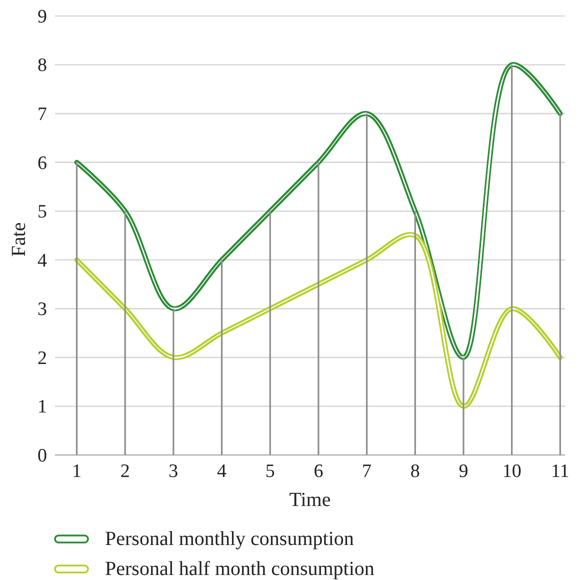 The image size is (578, 580). What do you see at coordinates (19, 239) in the screenshot?
I see `y-axis-title: Fate` at bounding box center [19, 239].